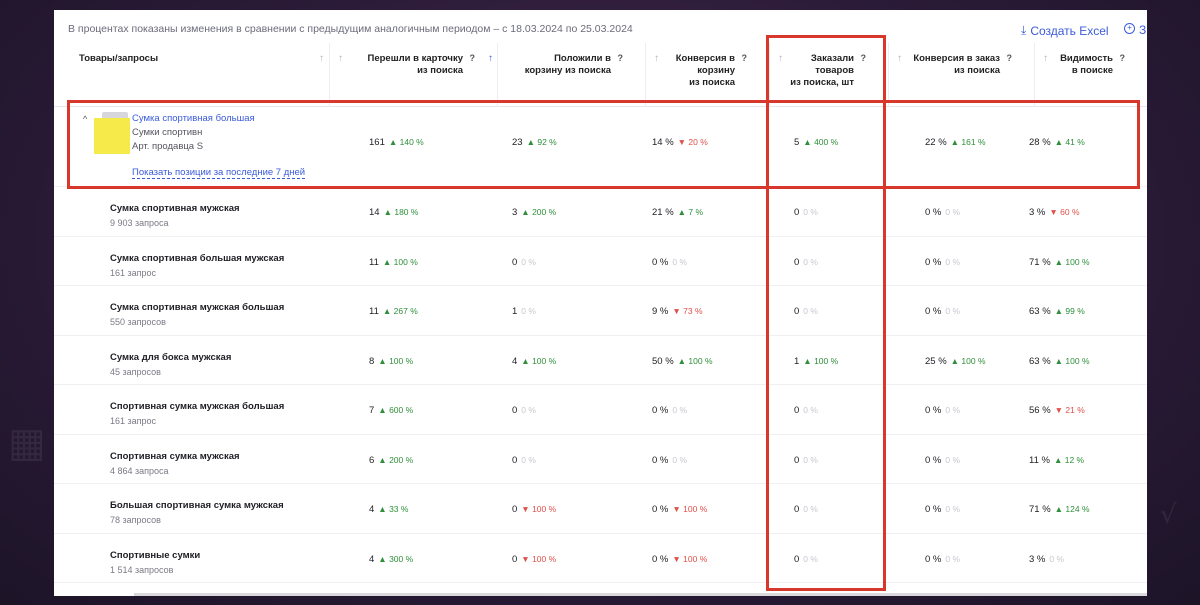  What do you see at coordinates (401, 212) in the screenshot?
I see `change-percent-up: ▲ 180 %` at bounding box center [401, 212].